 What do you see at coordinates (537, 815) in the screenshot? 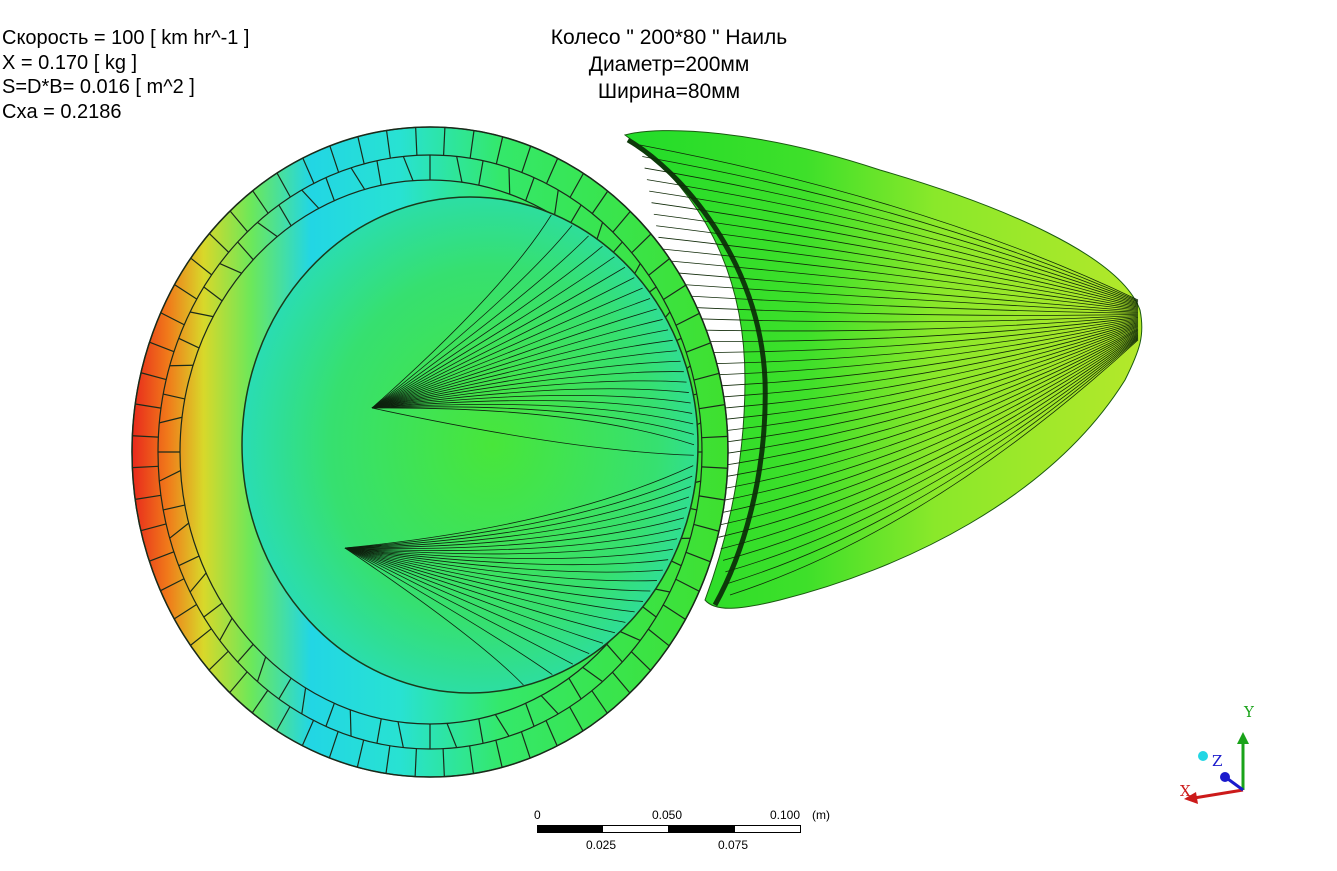
I see `scale-label-0: 0` at bounding box center [537, 815].